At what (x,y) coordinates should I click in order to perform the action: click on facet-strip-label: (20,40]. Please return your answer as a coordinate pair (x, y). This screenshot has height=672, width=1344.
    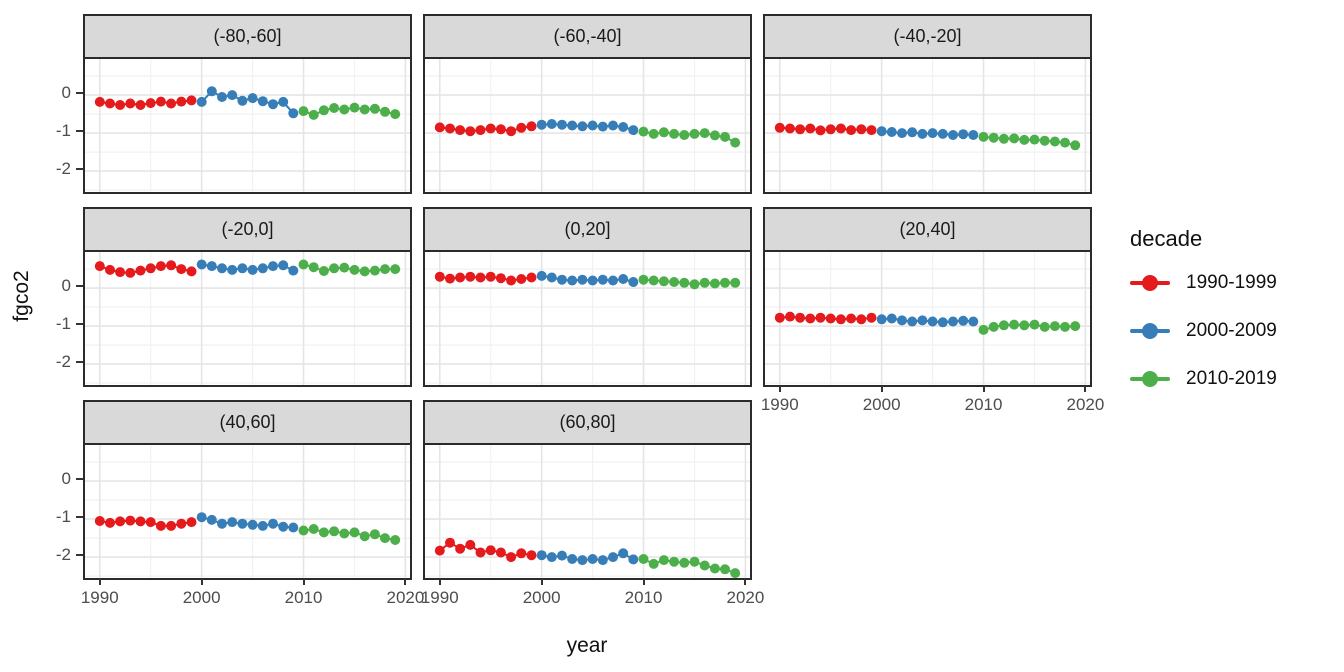
    Looking at the image, I should click on (927, 229).